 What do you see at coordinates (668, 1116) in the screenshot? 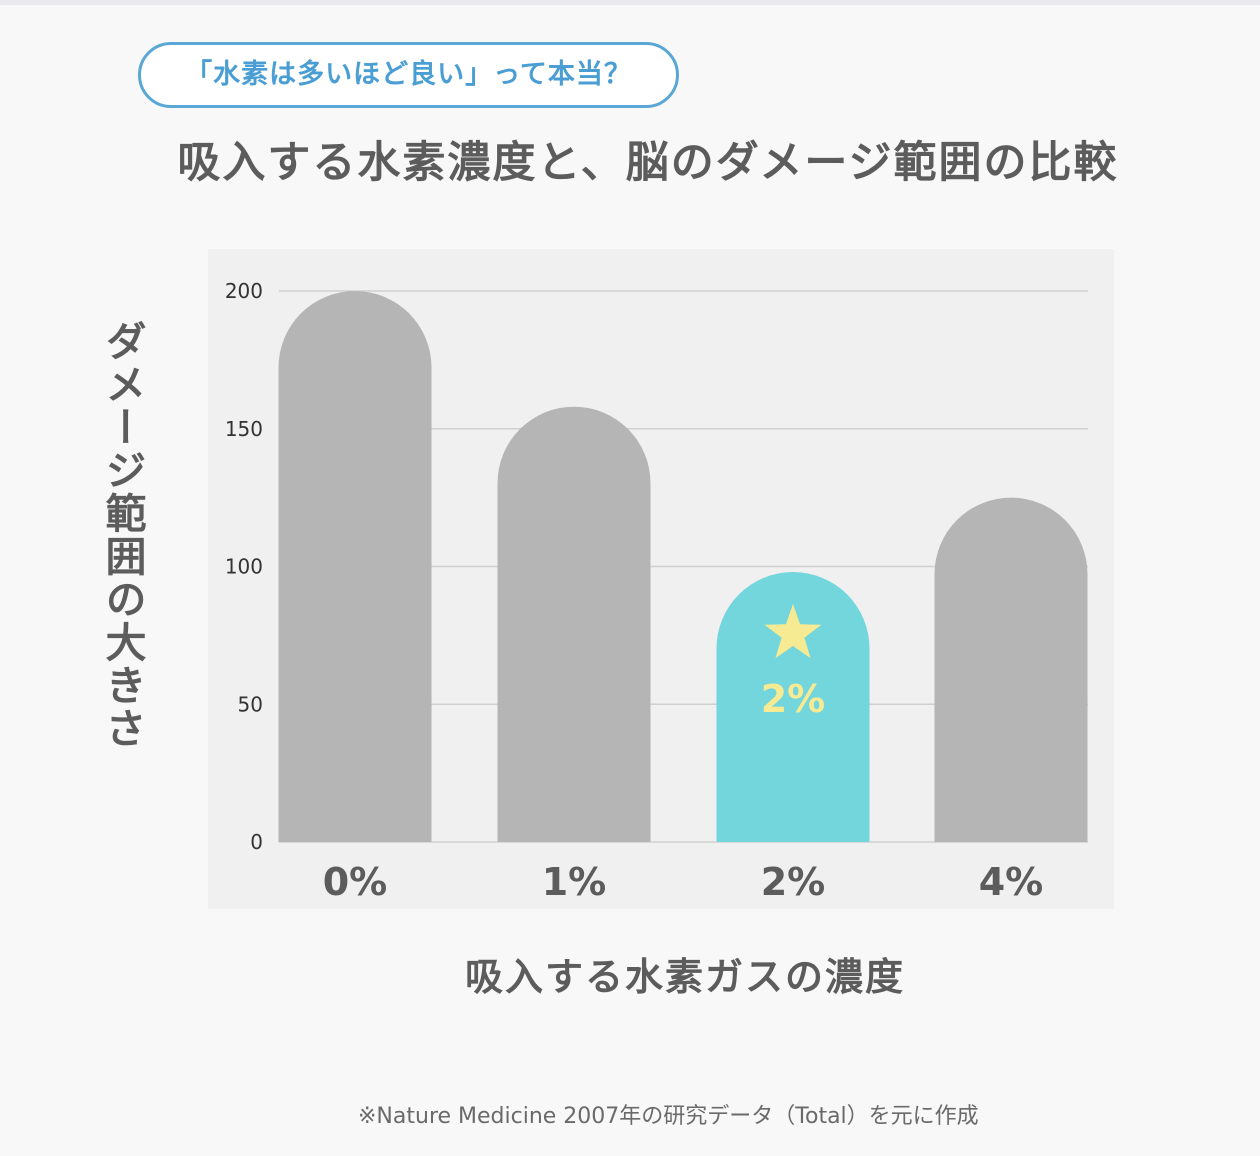
I see `source-footnote: ※Nature Medicine 2007年の研究データ（Total）を元に作成` at bounding box center [668, 1116].